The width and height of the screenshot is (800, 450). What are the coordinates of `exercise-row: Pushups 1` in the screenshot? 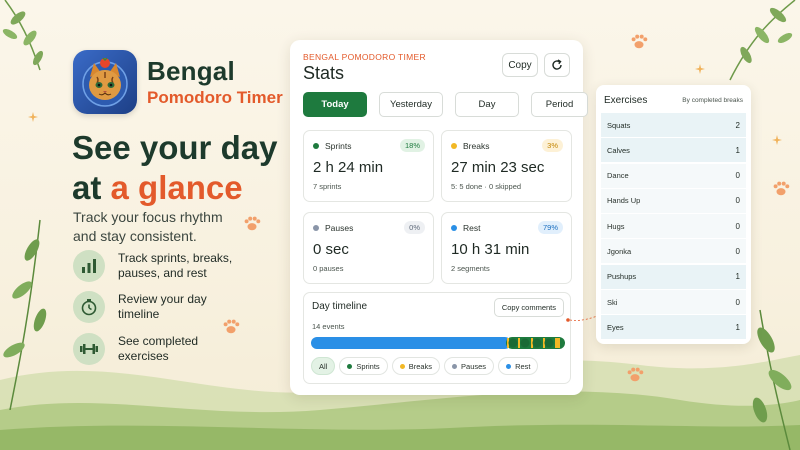 It's located at (673, 276).